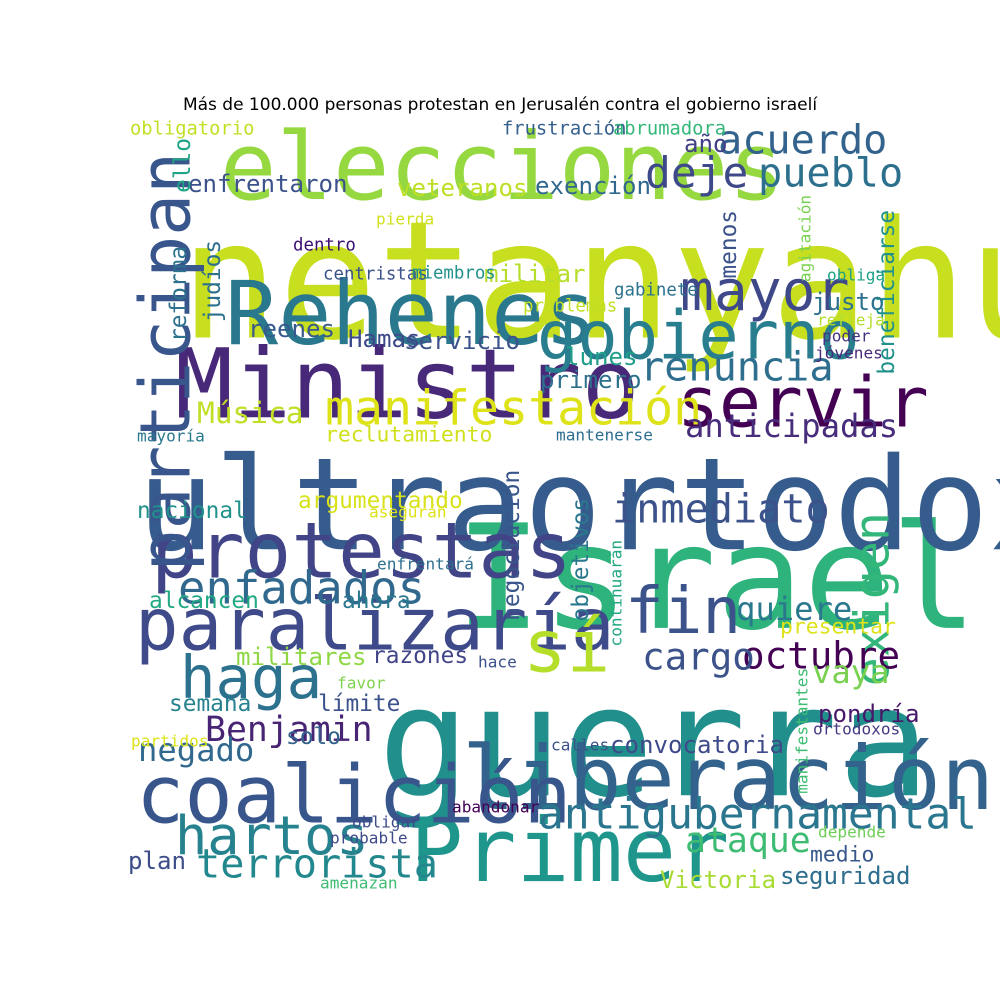 The image size is (1000, 1000). I want to click on cloud-word: militar, so click(535, 274).